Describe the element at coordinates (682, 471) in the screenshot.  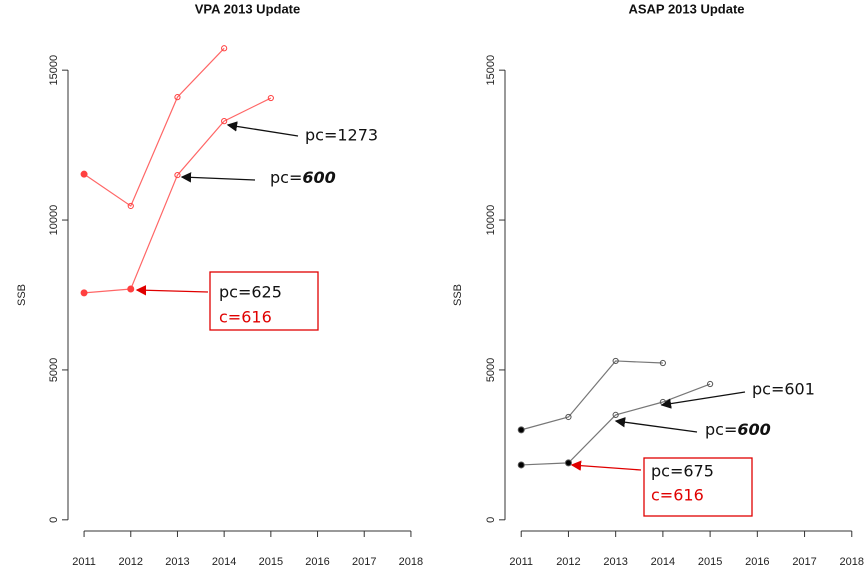
I see `annotation: pc=675` at that location.